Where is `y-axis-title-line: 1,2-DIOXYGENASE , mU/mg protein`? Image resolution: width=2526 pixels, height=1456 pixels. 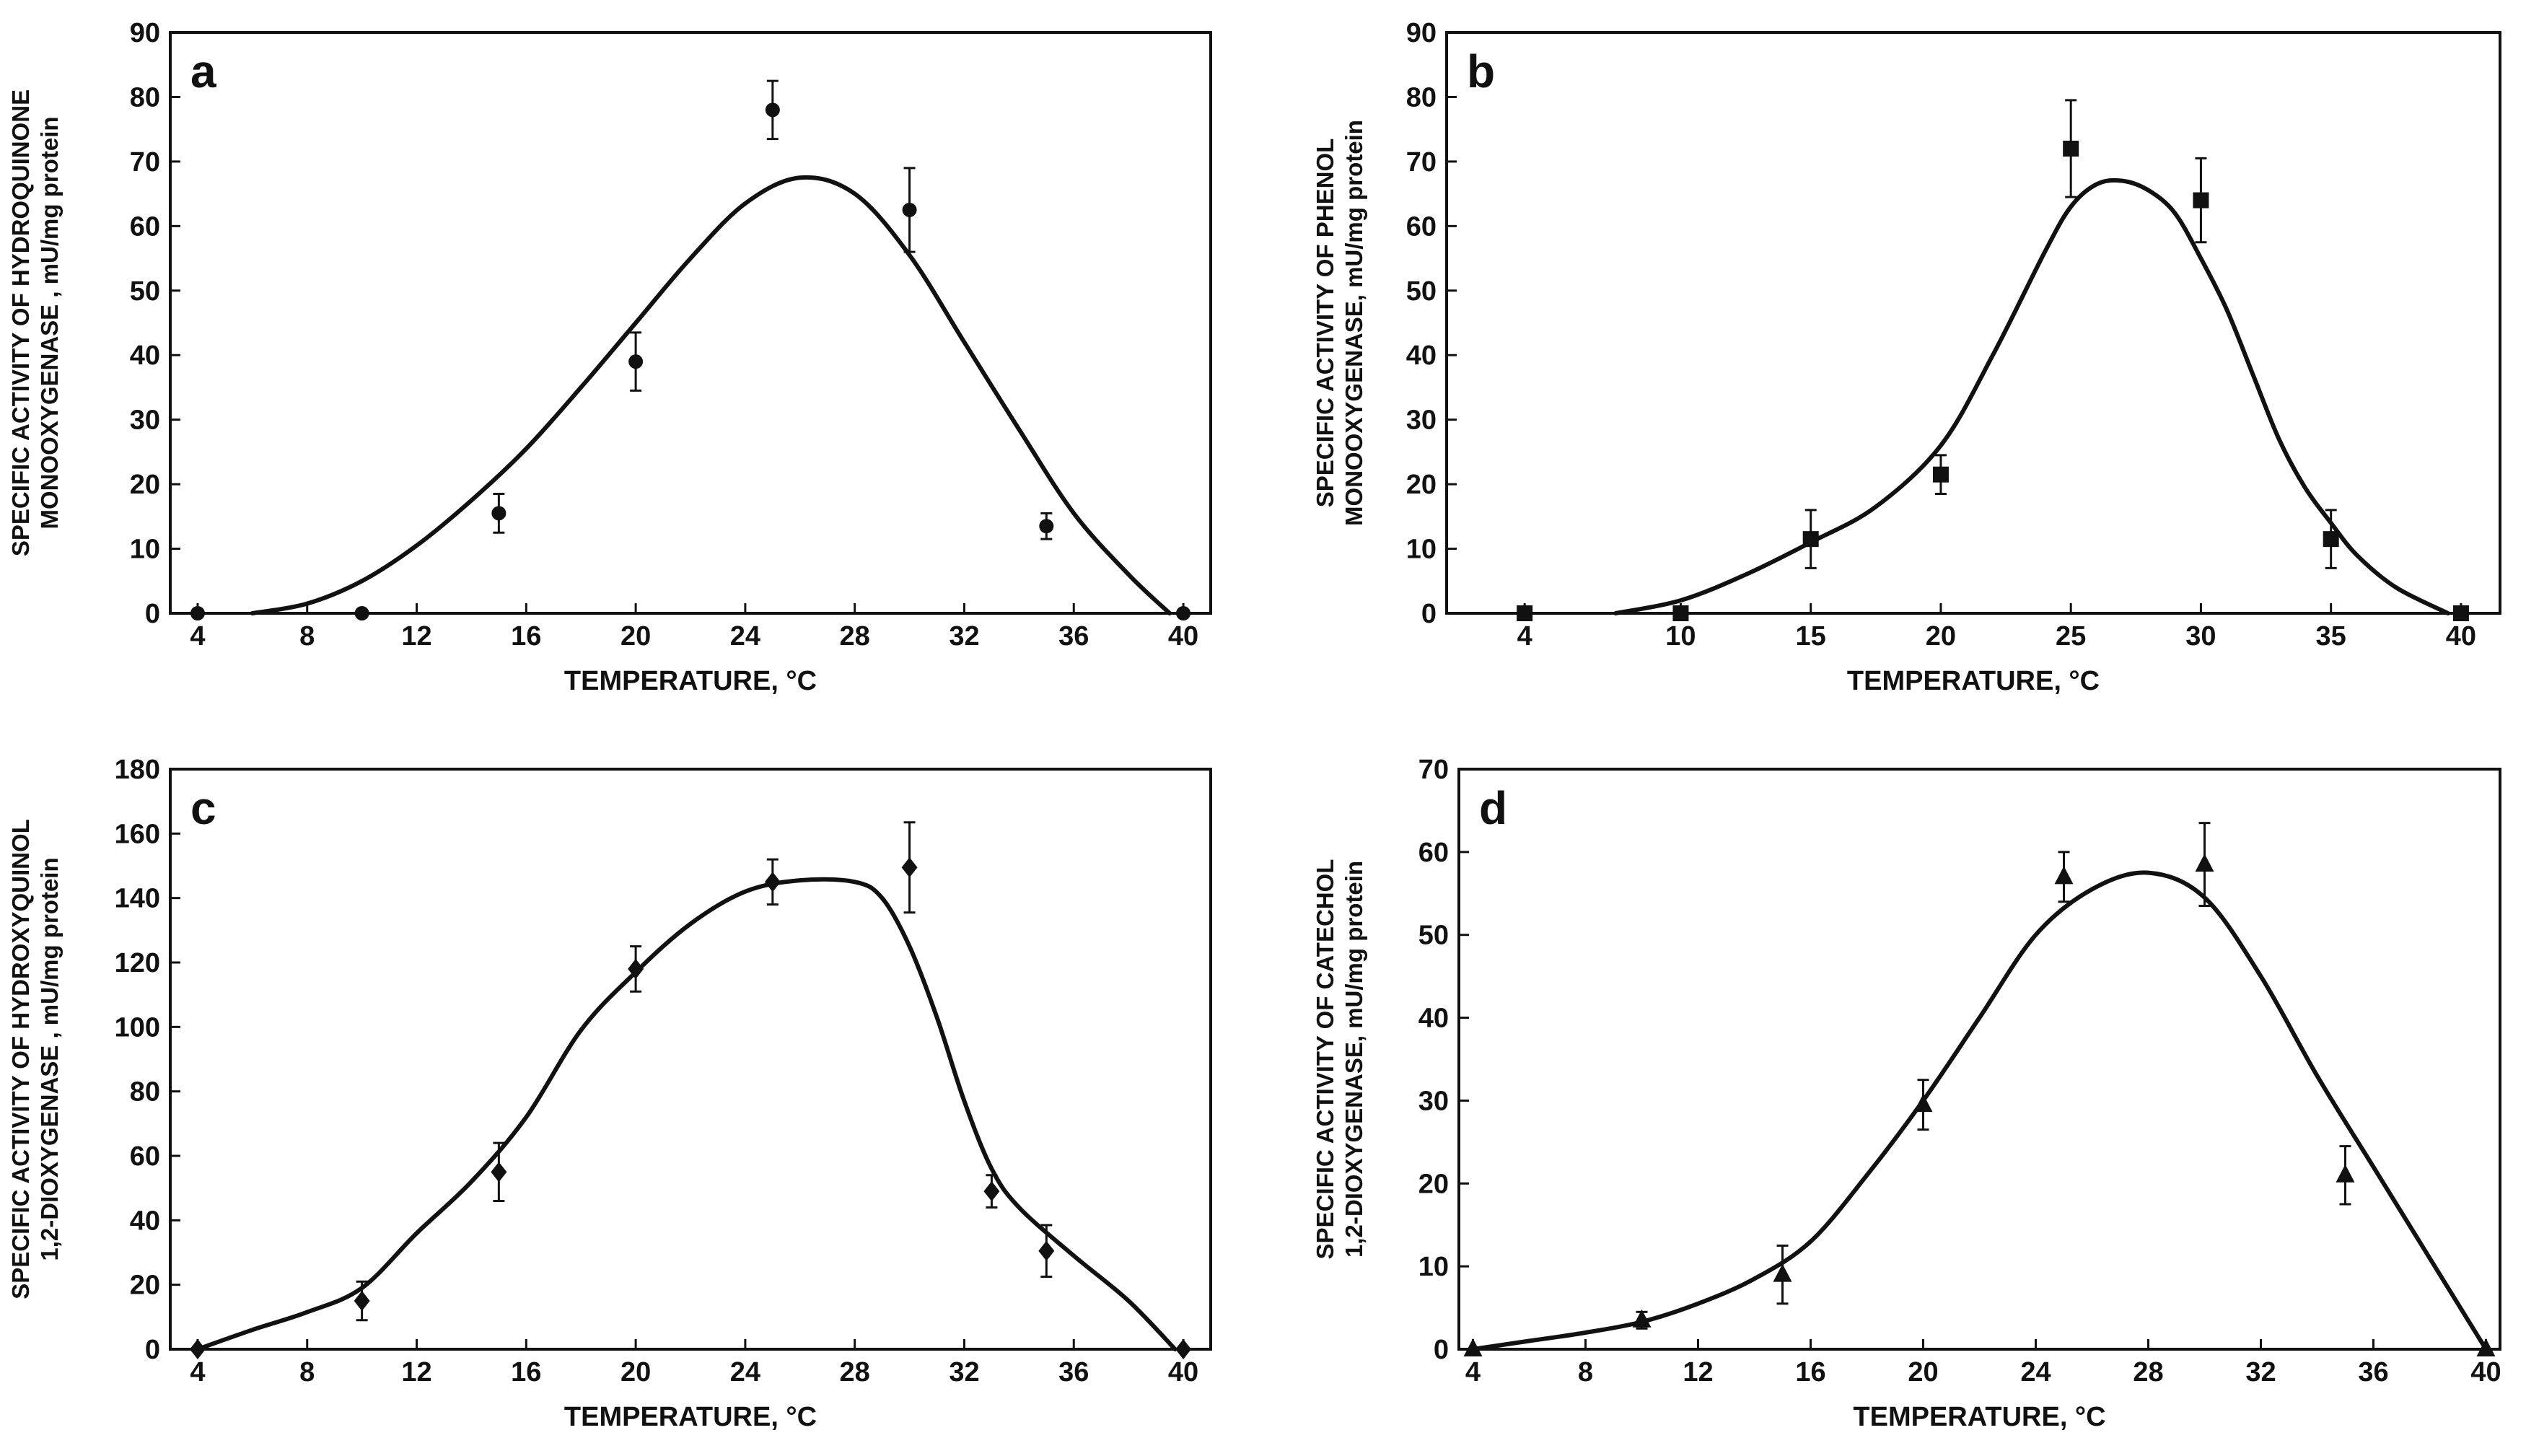 y-axis-title-line: 1,2-DIOXYGENASE , mU/mg protein is located at coordinates (49, 1058).